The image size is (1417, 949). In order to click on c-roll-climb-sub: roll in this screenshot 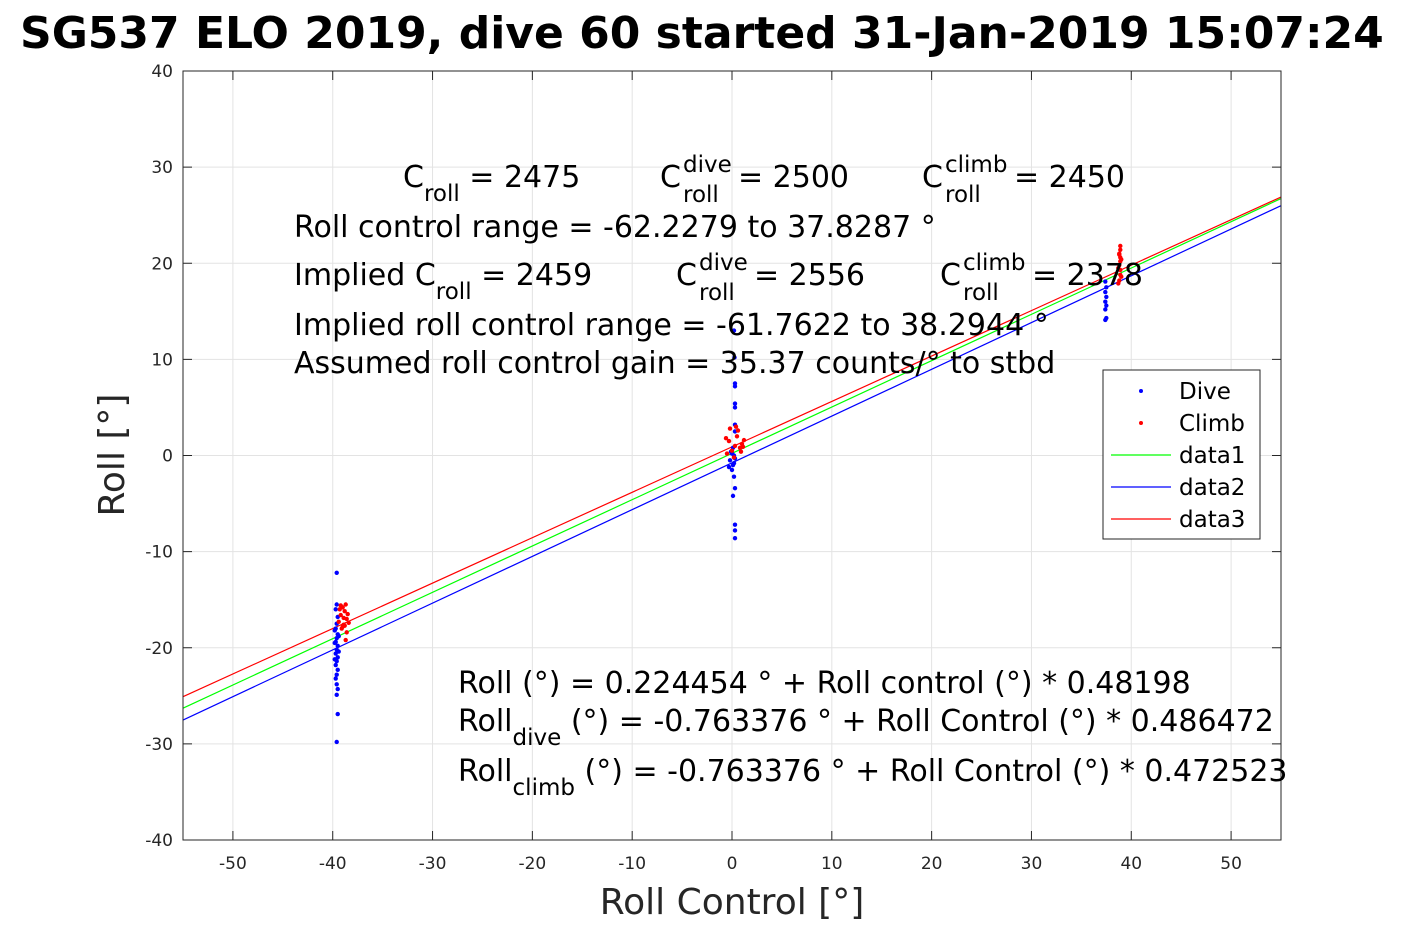, I will do `click(963, 195)`.